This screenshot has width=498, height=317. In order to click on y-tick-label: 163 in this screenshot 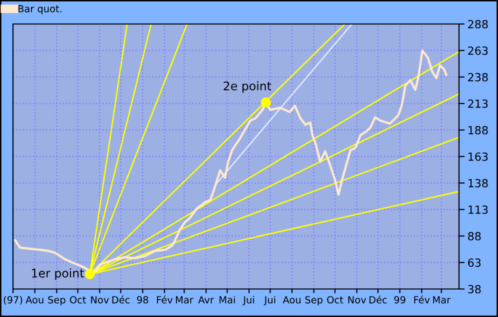, I will do `click(478, 156)`.